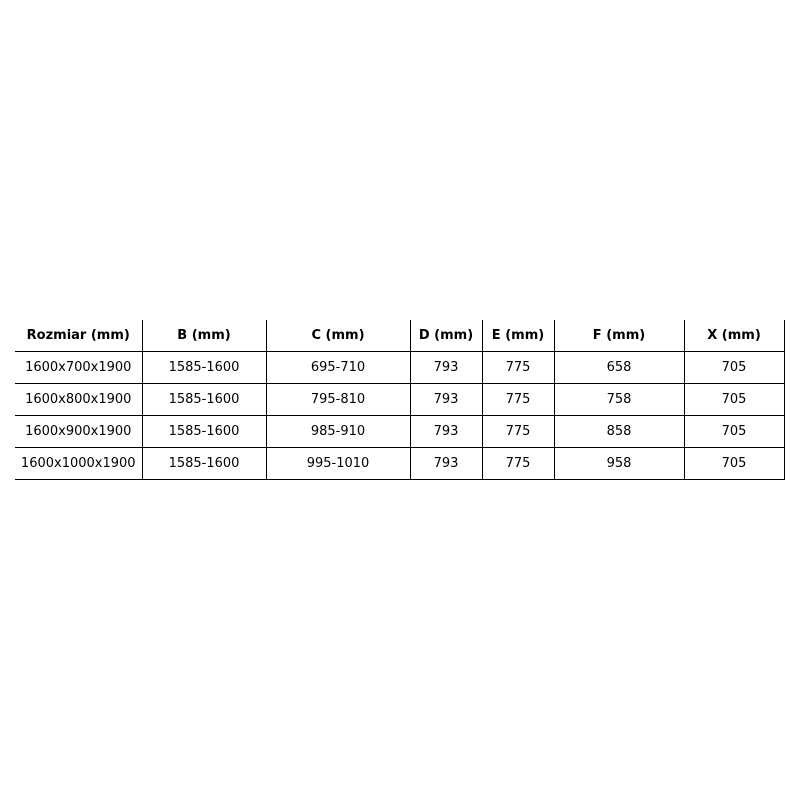 This screenshot has width=800, height=800. What do you see at coordinates (518, 336) in the screenshot?
I see `column-header: E (mm)` at bounding box center [518, 336].